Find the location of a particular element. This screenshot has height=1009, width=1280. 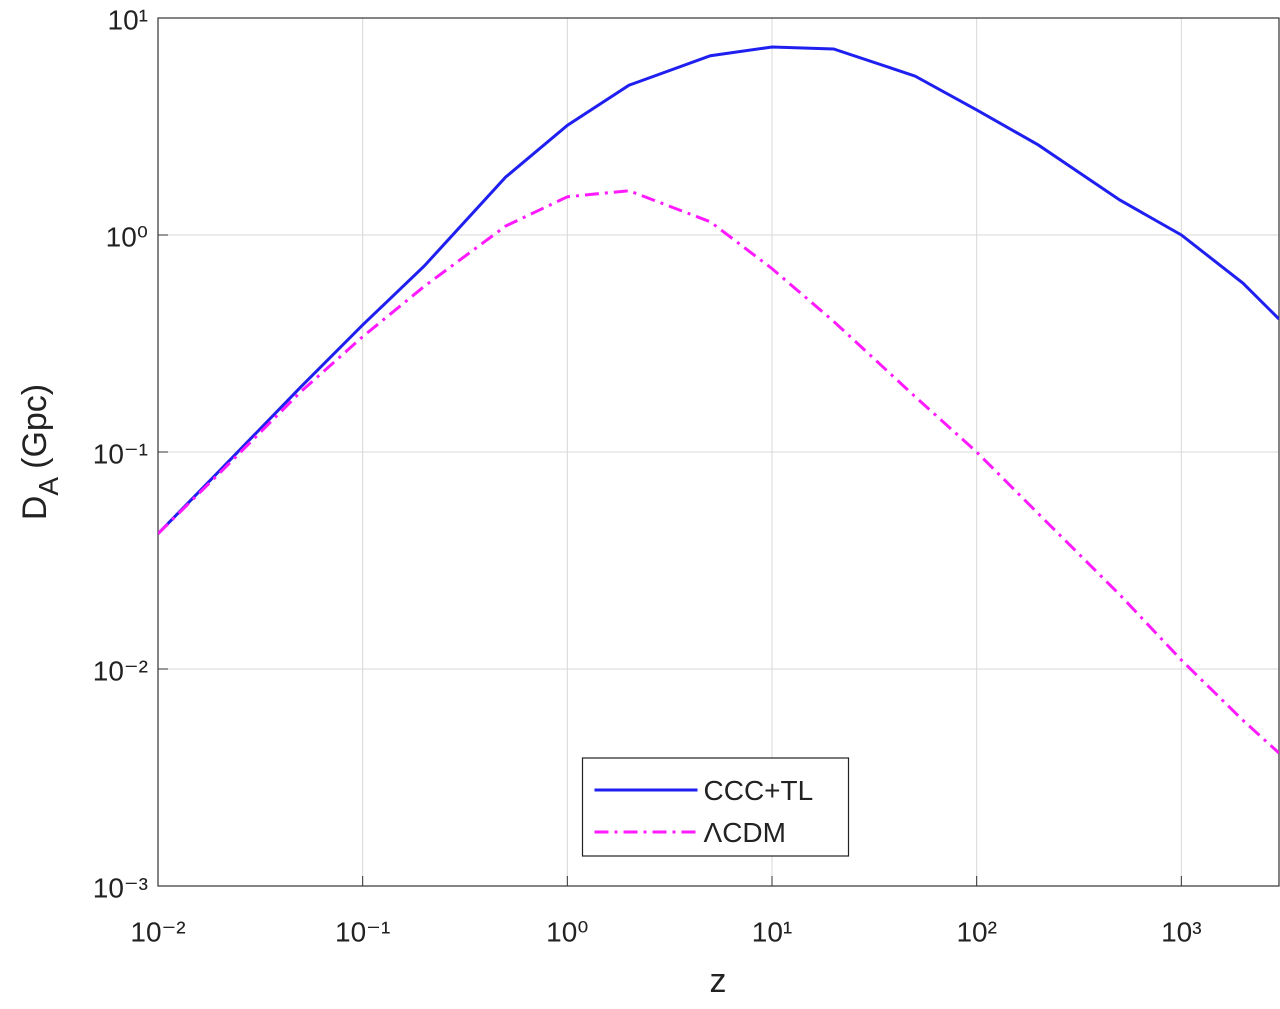

y-label-main: D is located at coordinates (35, 508).